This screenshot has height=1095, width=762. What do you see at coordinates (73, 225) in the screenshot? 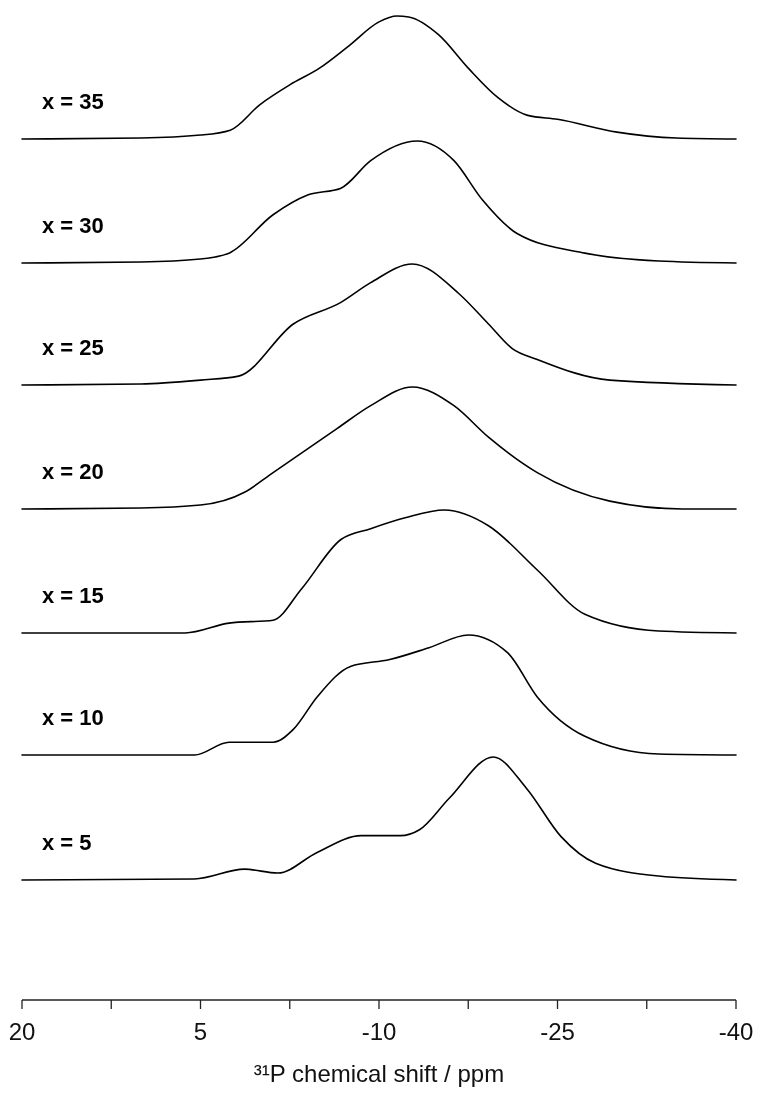
I see `series-label: x = 30` at bounding box center [73, 225].